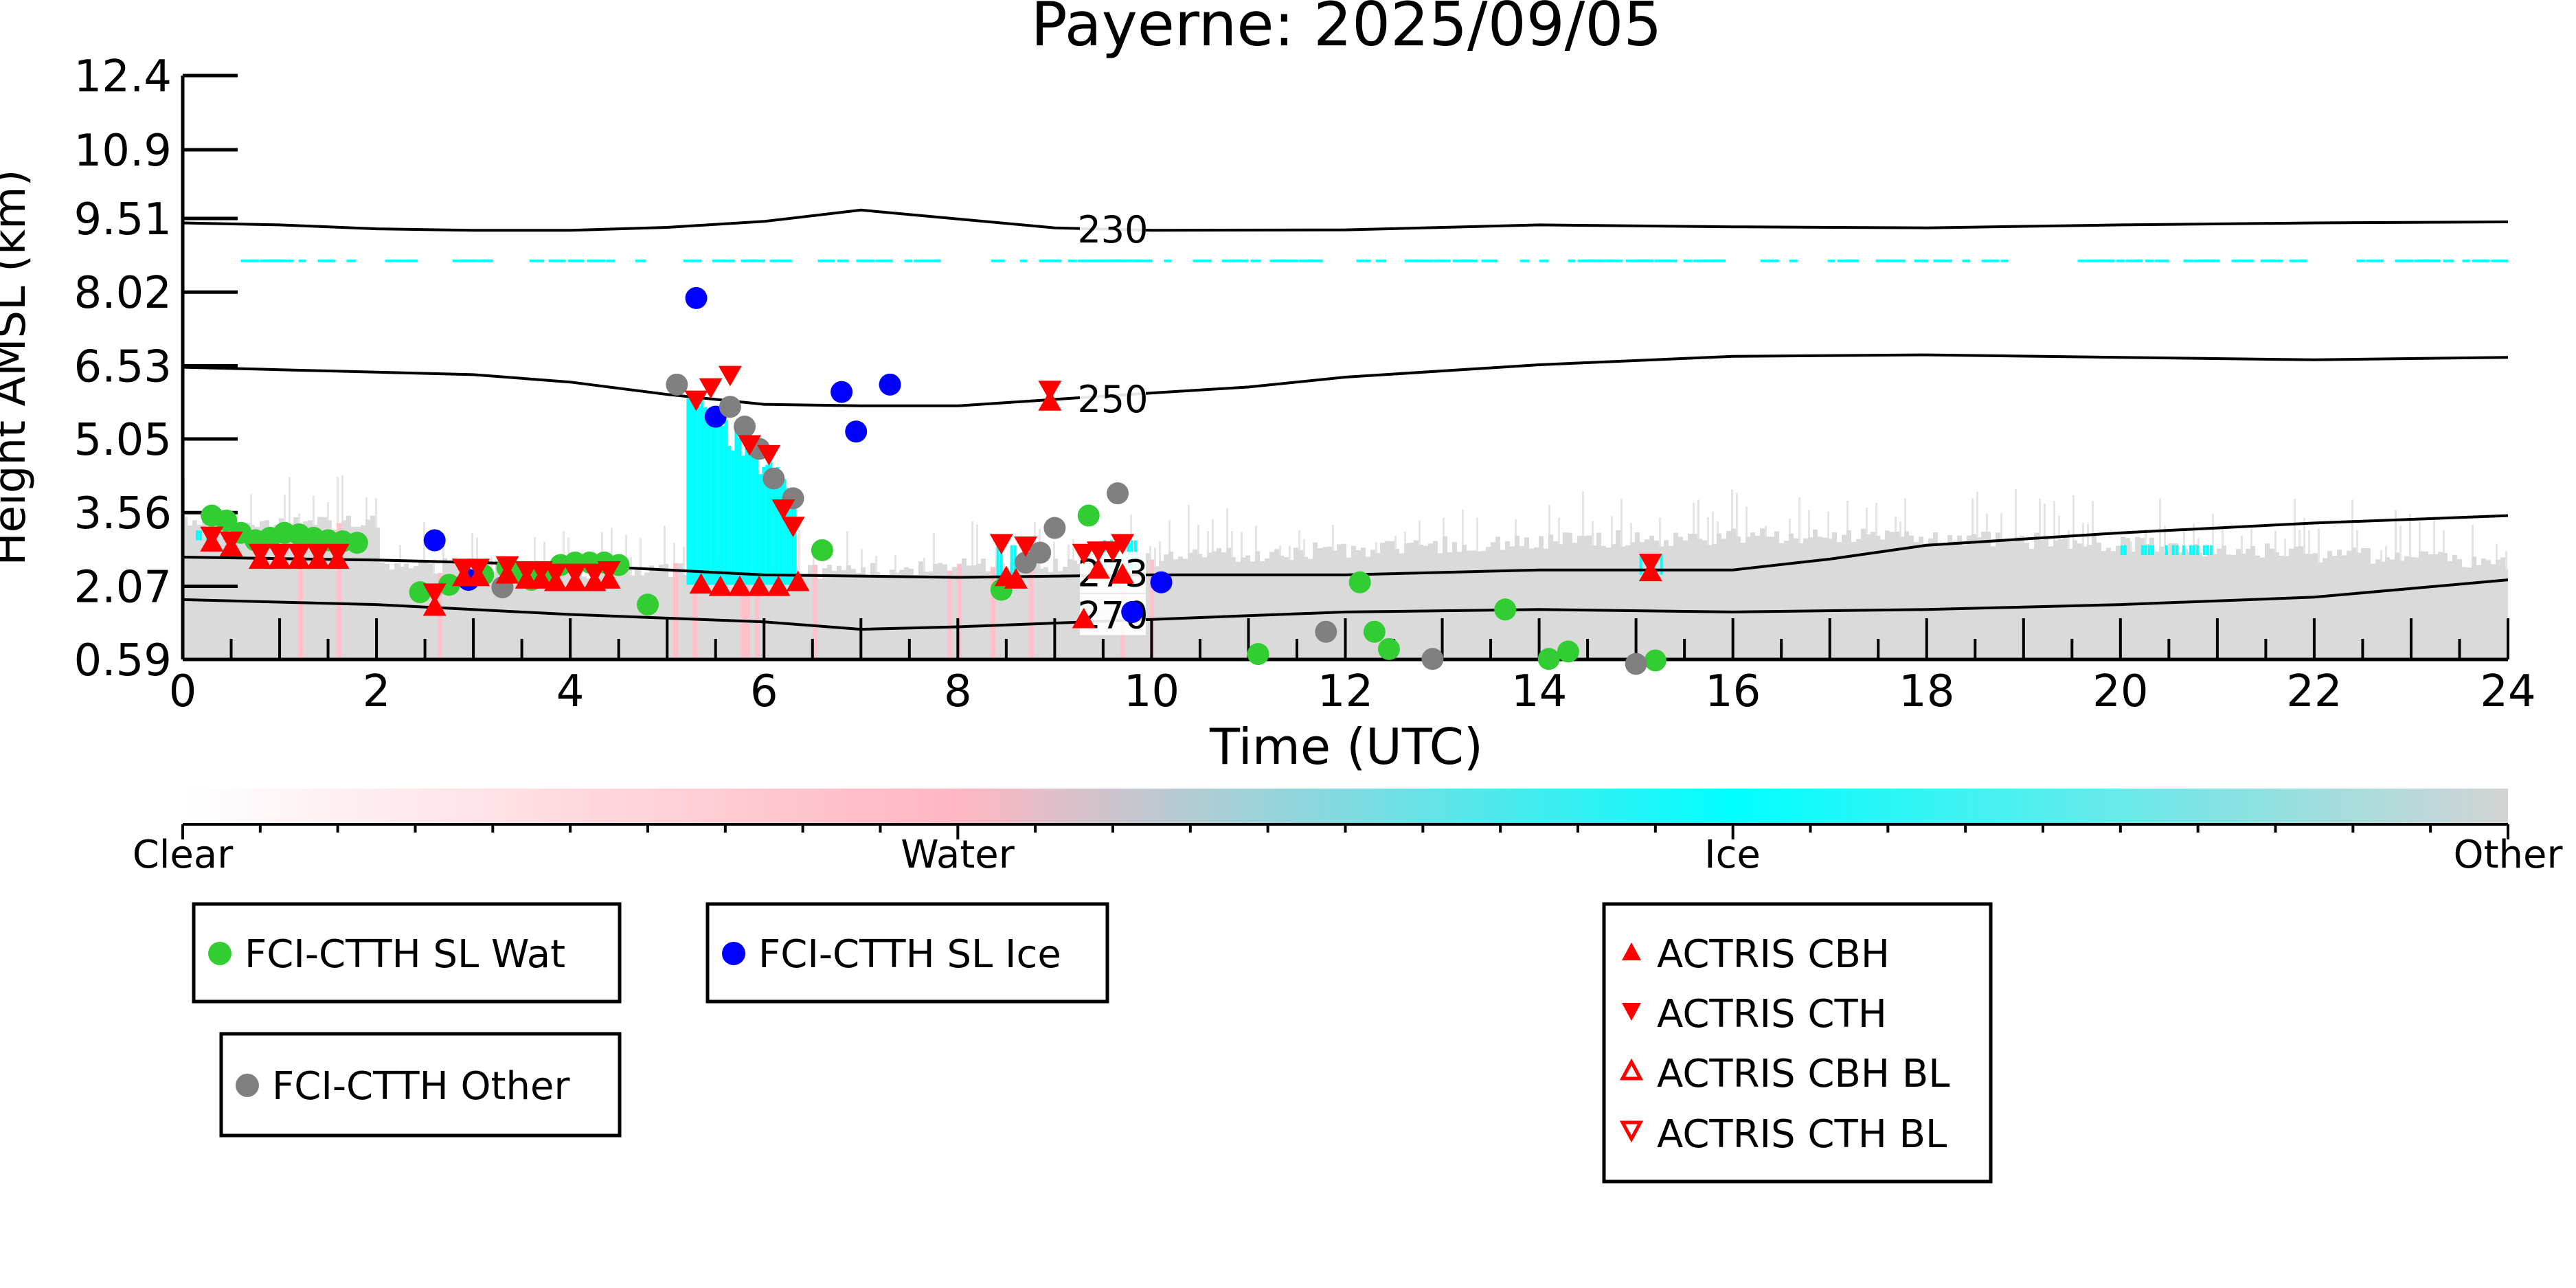 The height and width of the screenshot is (1288, 2576). I want to click on legend-label-sl-wat: FCI-CTTH SL Wat, so click(405, 954).